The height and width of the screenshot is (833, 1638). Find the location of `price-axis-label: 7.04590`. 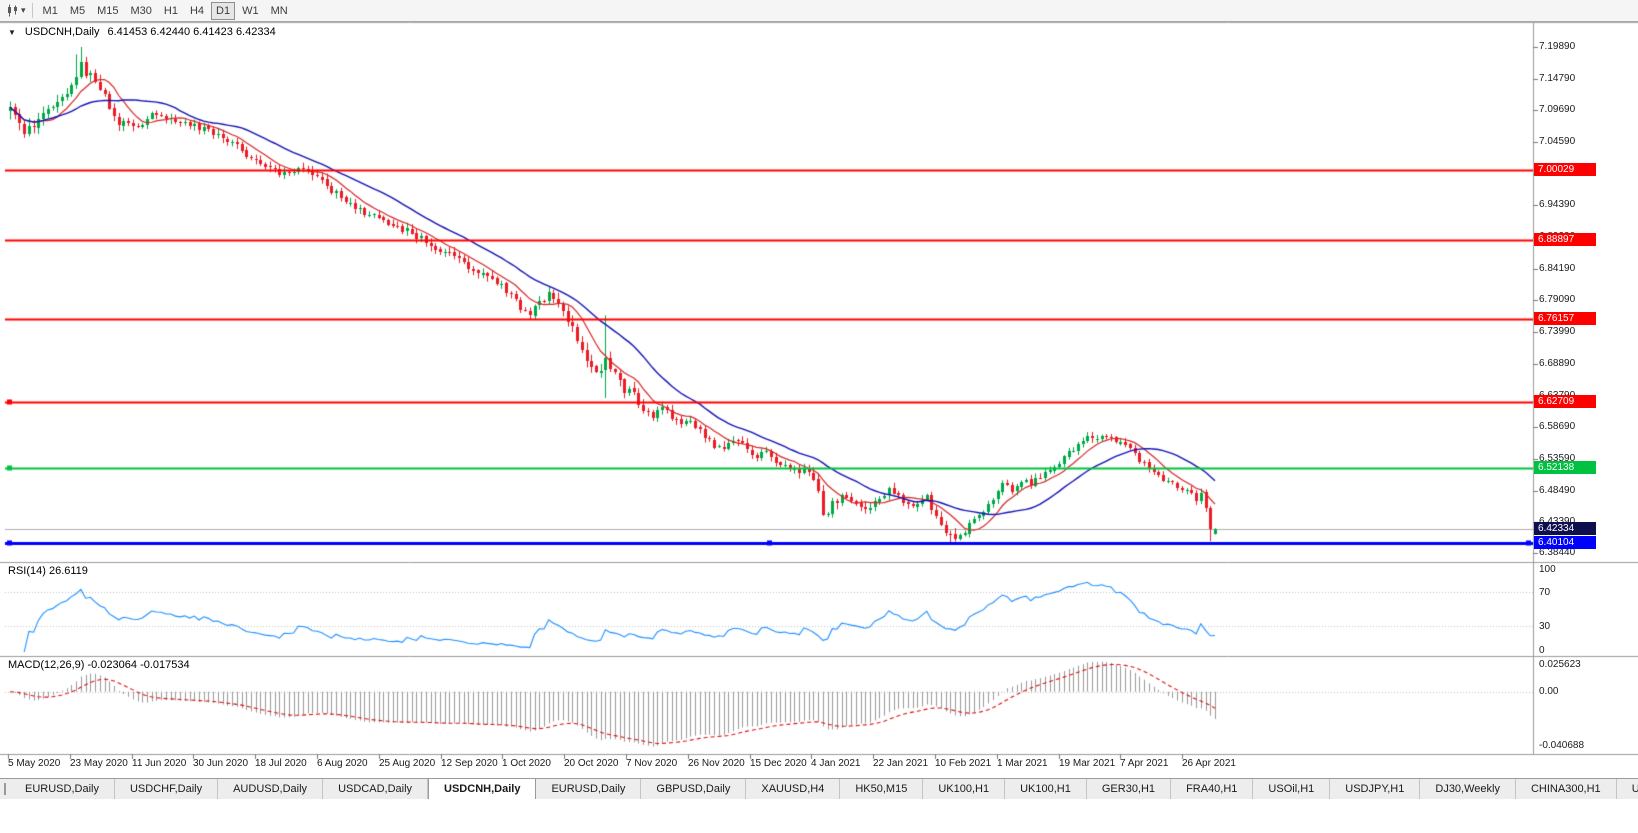

price-axis-label: 7.04590 is located at coordinates (1557, 141).